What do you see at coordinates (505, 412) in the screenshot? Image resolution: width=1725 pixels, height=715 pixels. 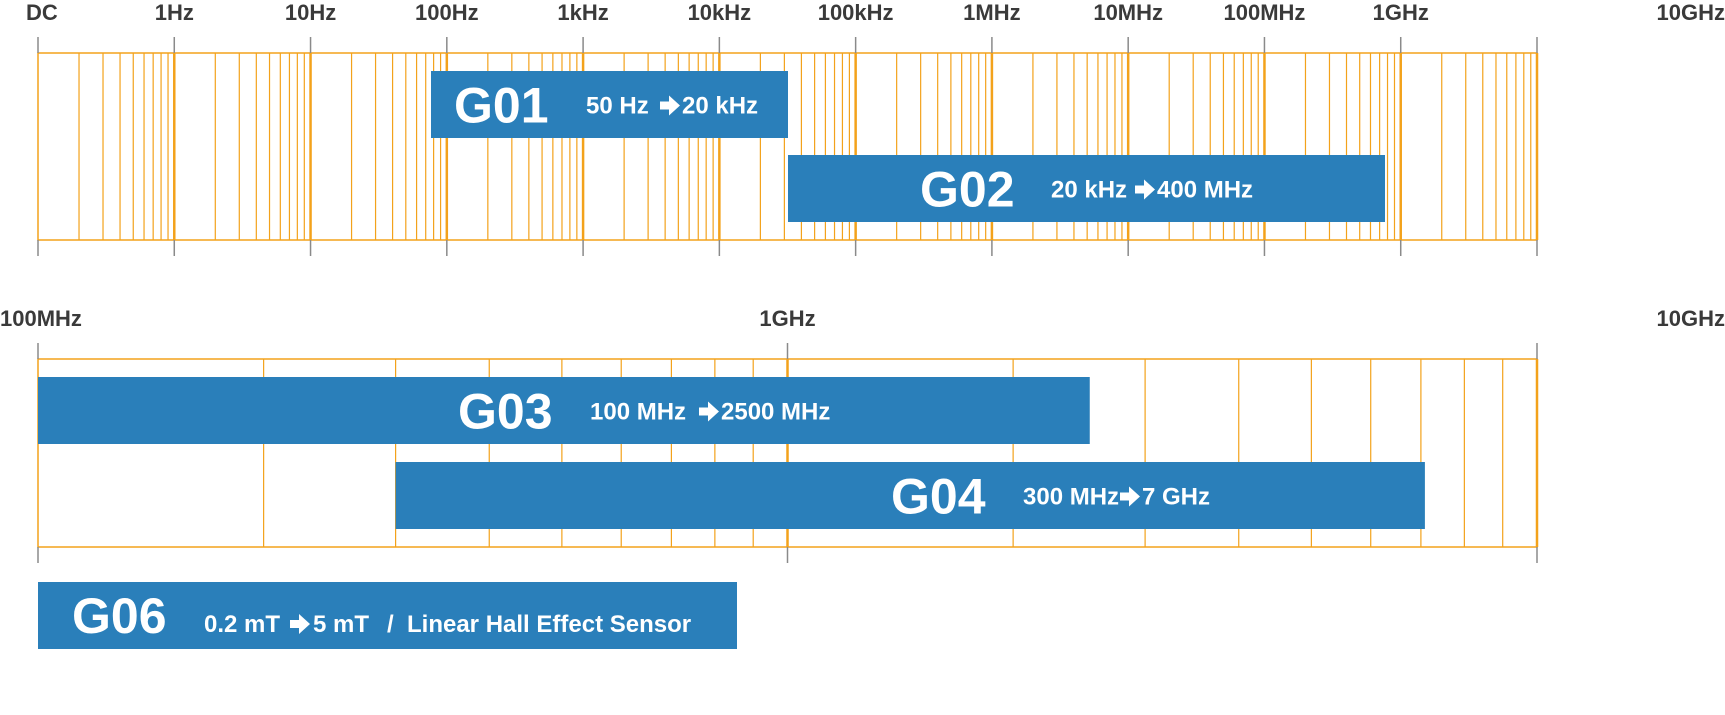 I see `band-code: G03` at bounding box center [505, 412].